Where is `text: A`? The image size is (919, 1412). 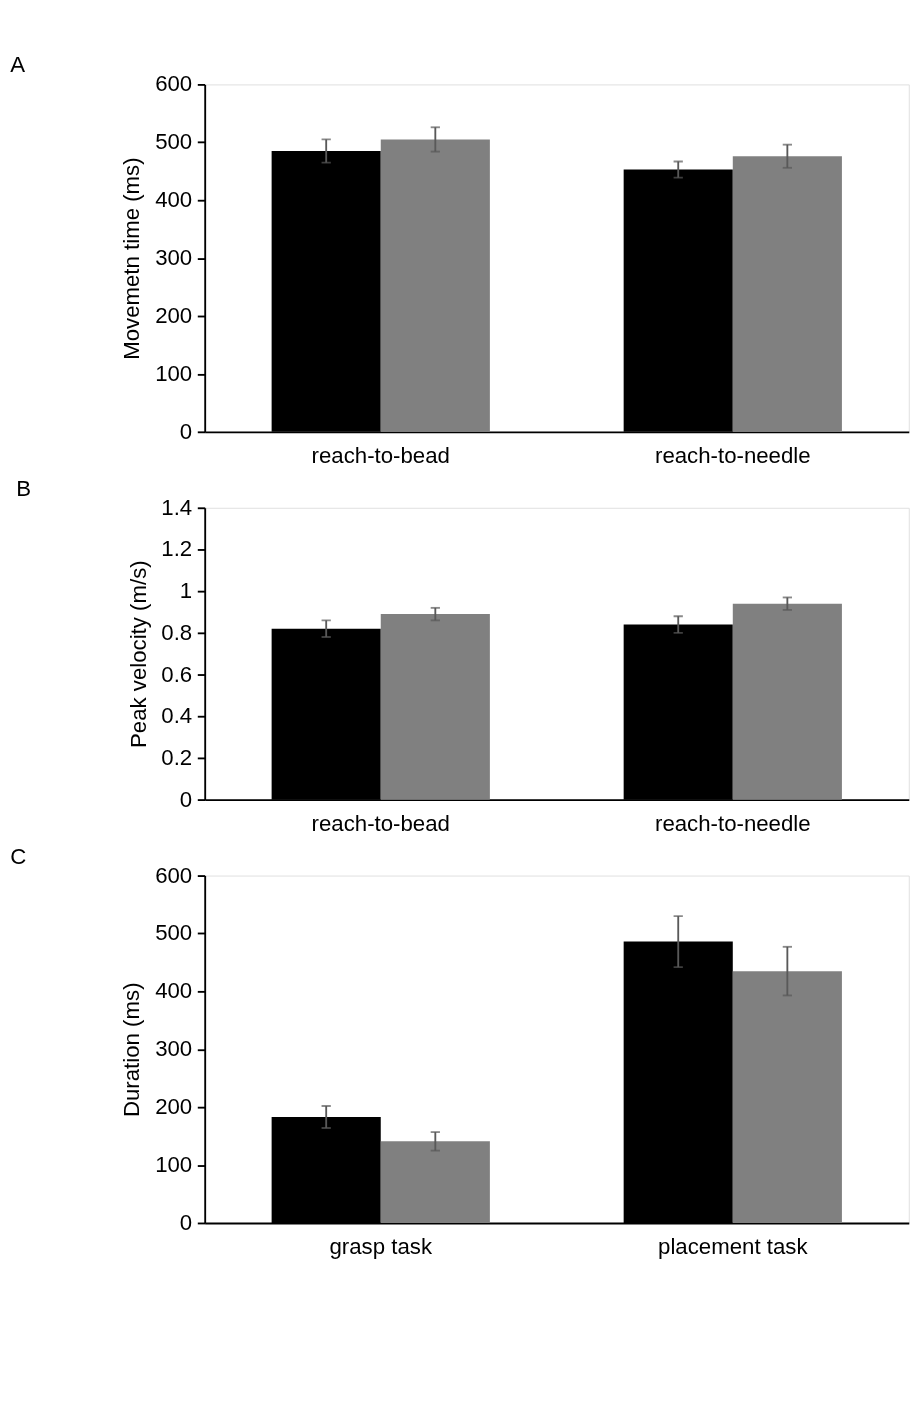
text: A is located at coordinates (18, 65).